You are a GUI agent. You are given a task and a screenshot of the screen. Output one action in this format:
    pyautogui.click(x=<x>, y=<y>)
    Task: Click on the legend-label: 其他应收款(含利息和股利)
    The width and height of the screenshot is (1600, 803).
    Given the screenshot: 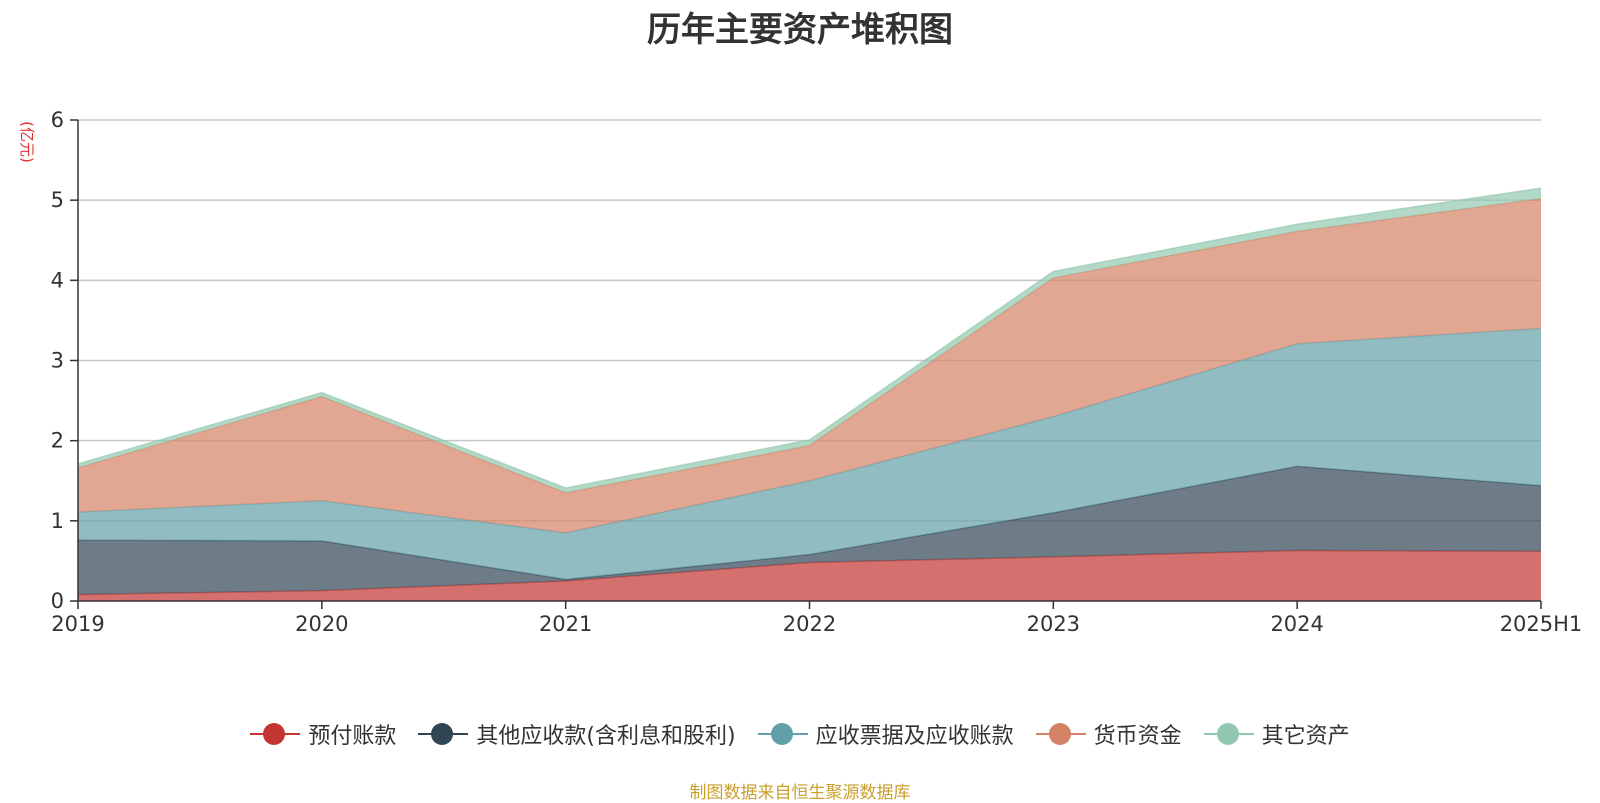 What is the action you would take?
    pyautogui.click(x=606, y=736)
    